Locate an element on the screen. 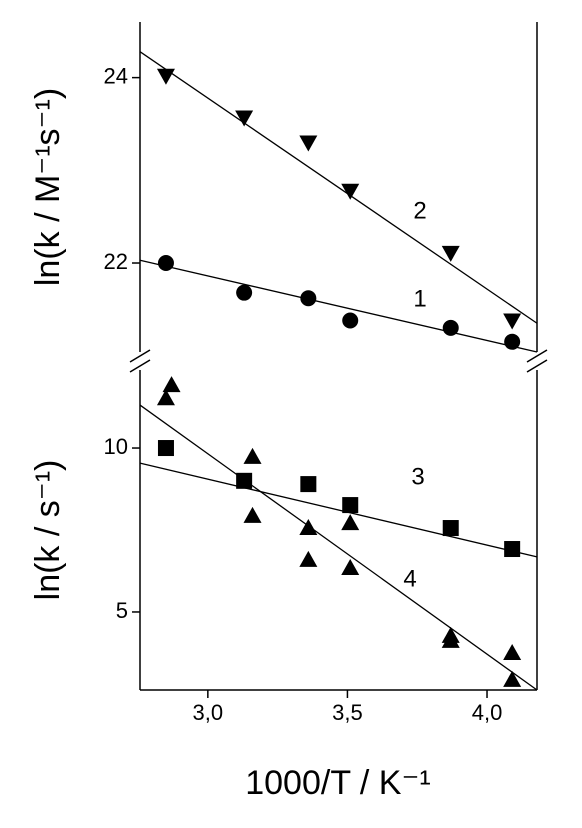 This screenshot has height=828, width=582. y-axis-label: ln(k / s⁻¹) is located at coordinates (48, 530).